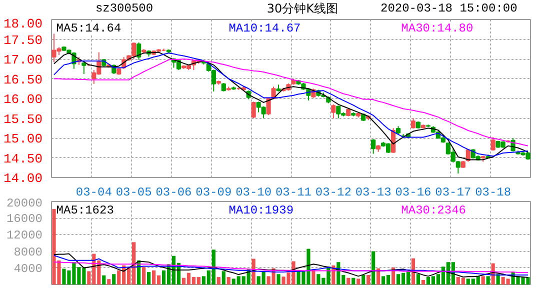  What do you see at coordinates (23, 60) in the screenshot?
I see `y-tick-label: 17.00` at bounding box center [23, 60].